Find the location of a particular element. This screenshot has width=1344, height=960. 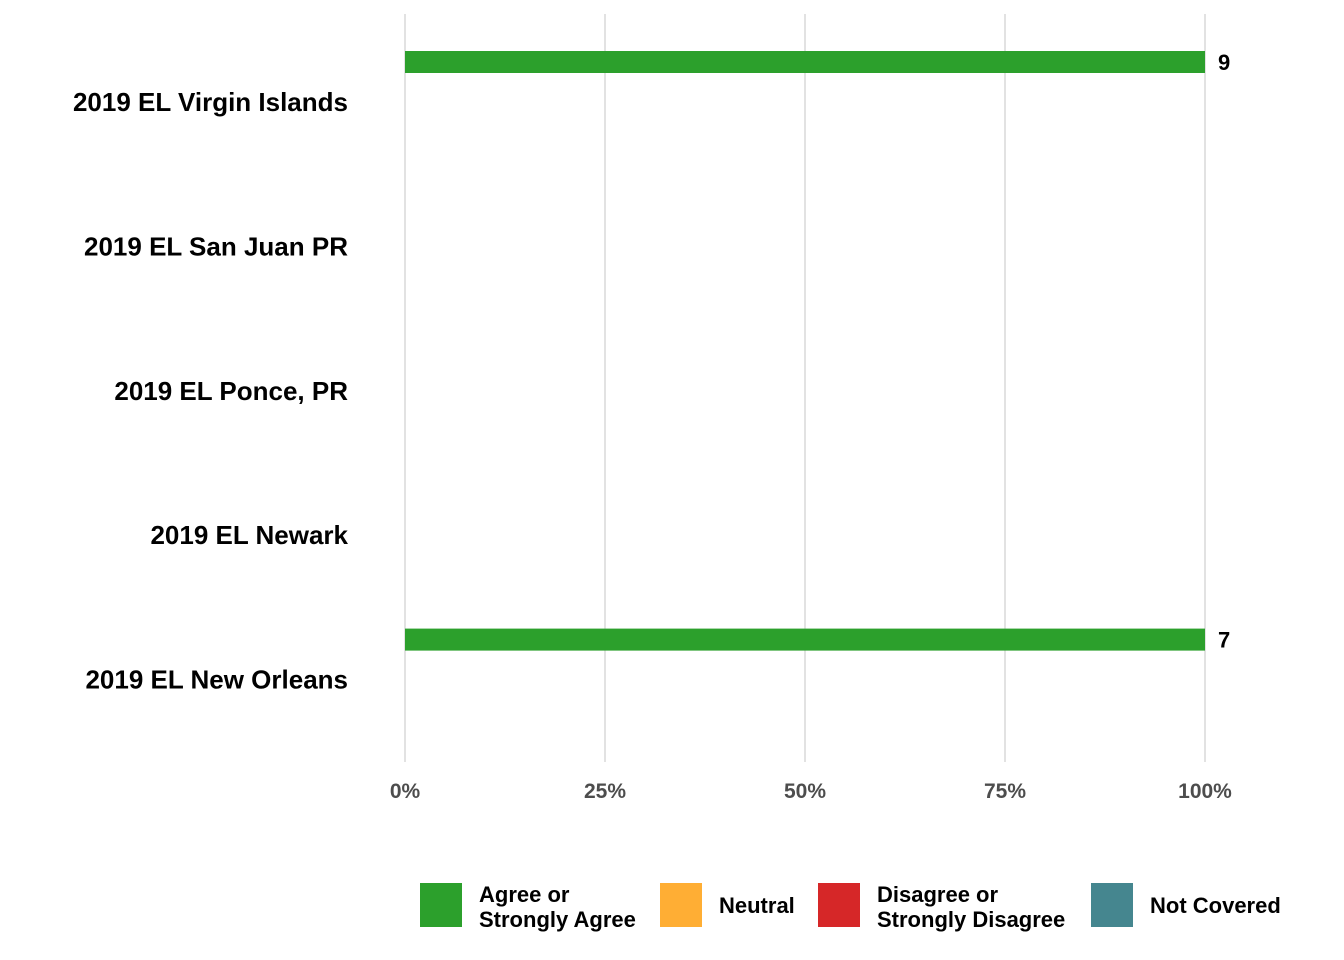

category-label: 2019 EL San Juan PR is located at coordinates (216, 246).